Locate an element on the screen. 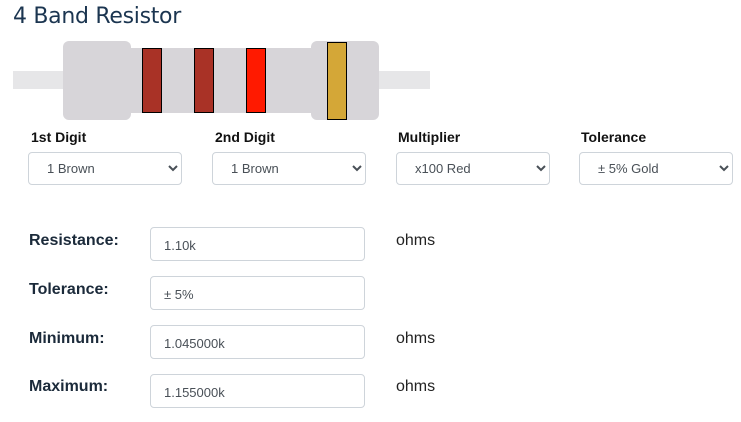  tolerance-label: Tolerance is located at coordinates (614, 137).